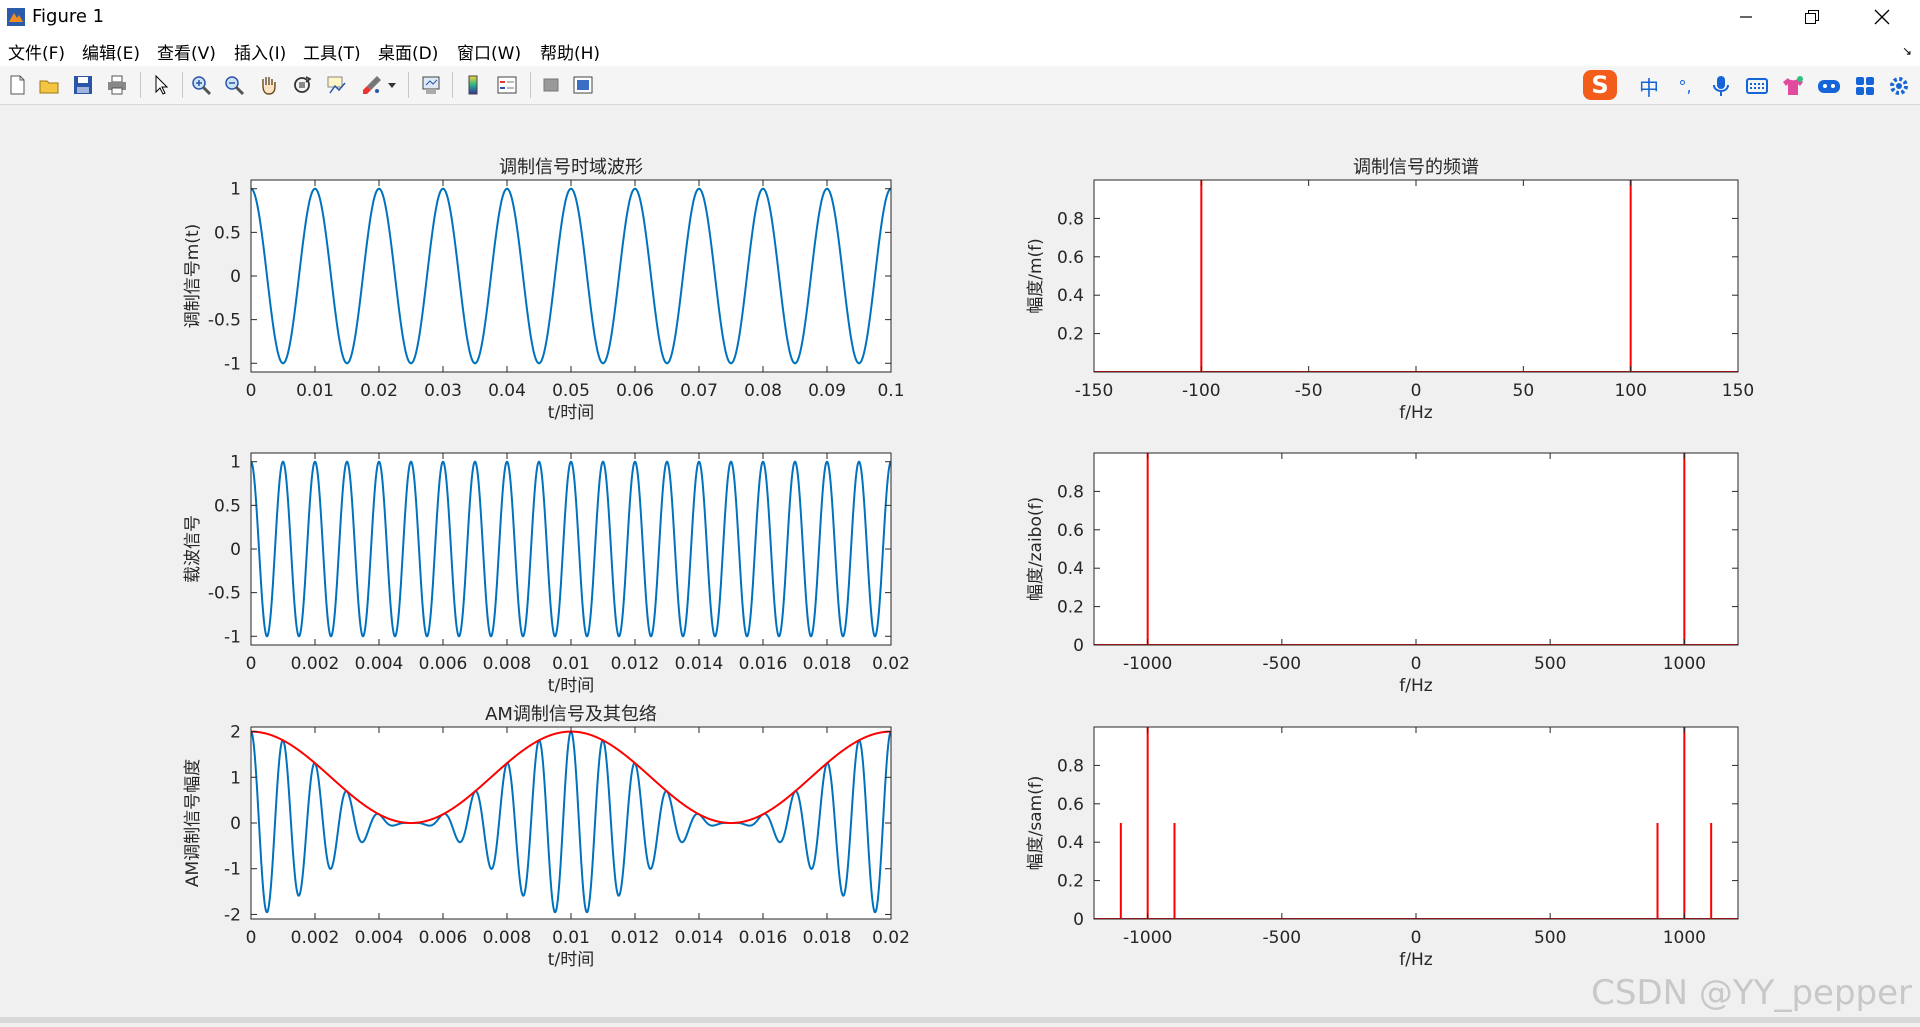  I want to click on game-controller-icon, so click(1829, 86).